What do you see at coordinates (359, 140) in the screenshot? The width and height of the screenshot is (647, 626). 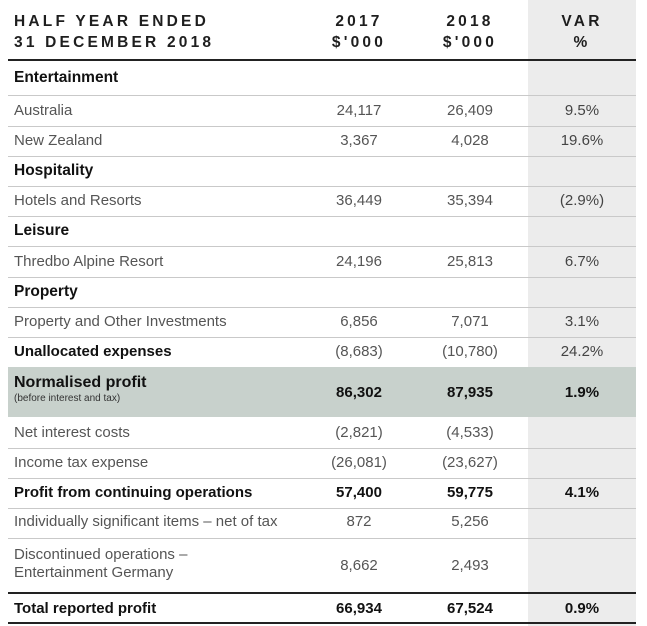 I see `value-2017: 3,367` at bounding box center [359, 140].